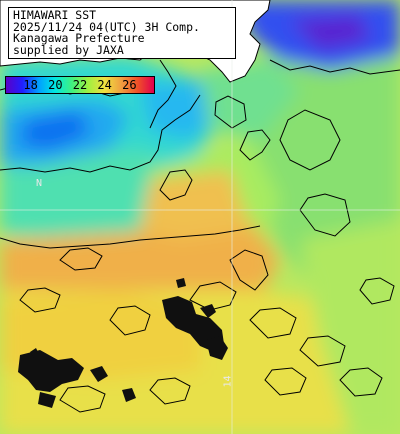  Describe the element at coordinates (55, 85) in the screenshot. I see `legend-tick-label: 20` at that location.